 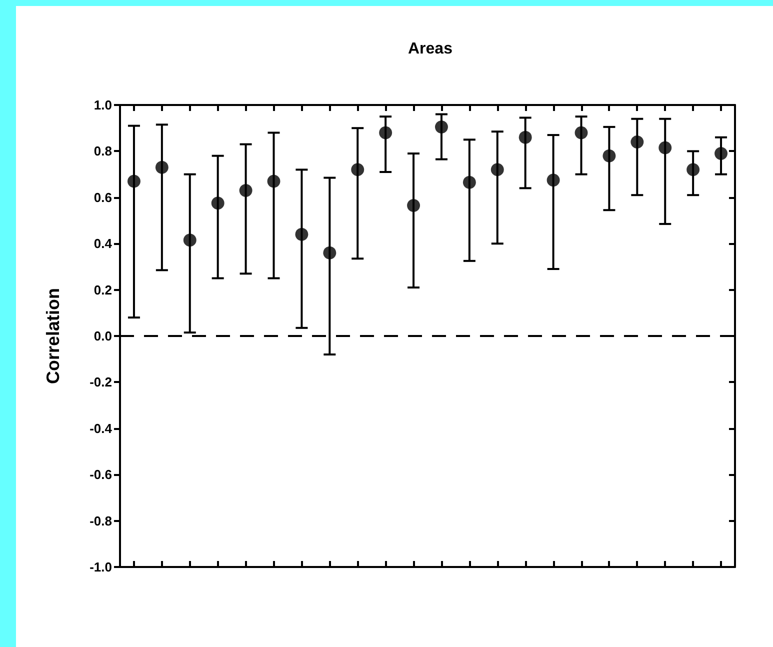 I want to click on y-tick-label: -0.2, so click(x=101, y=382).